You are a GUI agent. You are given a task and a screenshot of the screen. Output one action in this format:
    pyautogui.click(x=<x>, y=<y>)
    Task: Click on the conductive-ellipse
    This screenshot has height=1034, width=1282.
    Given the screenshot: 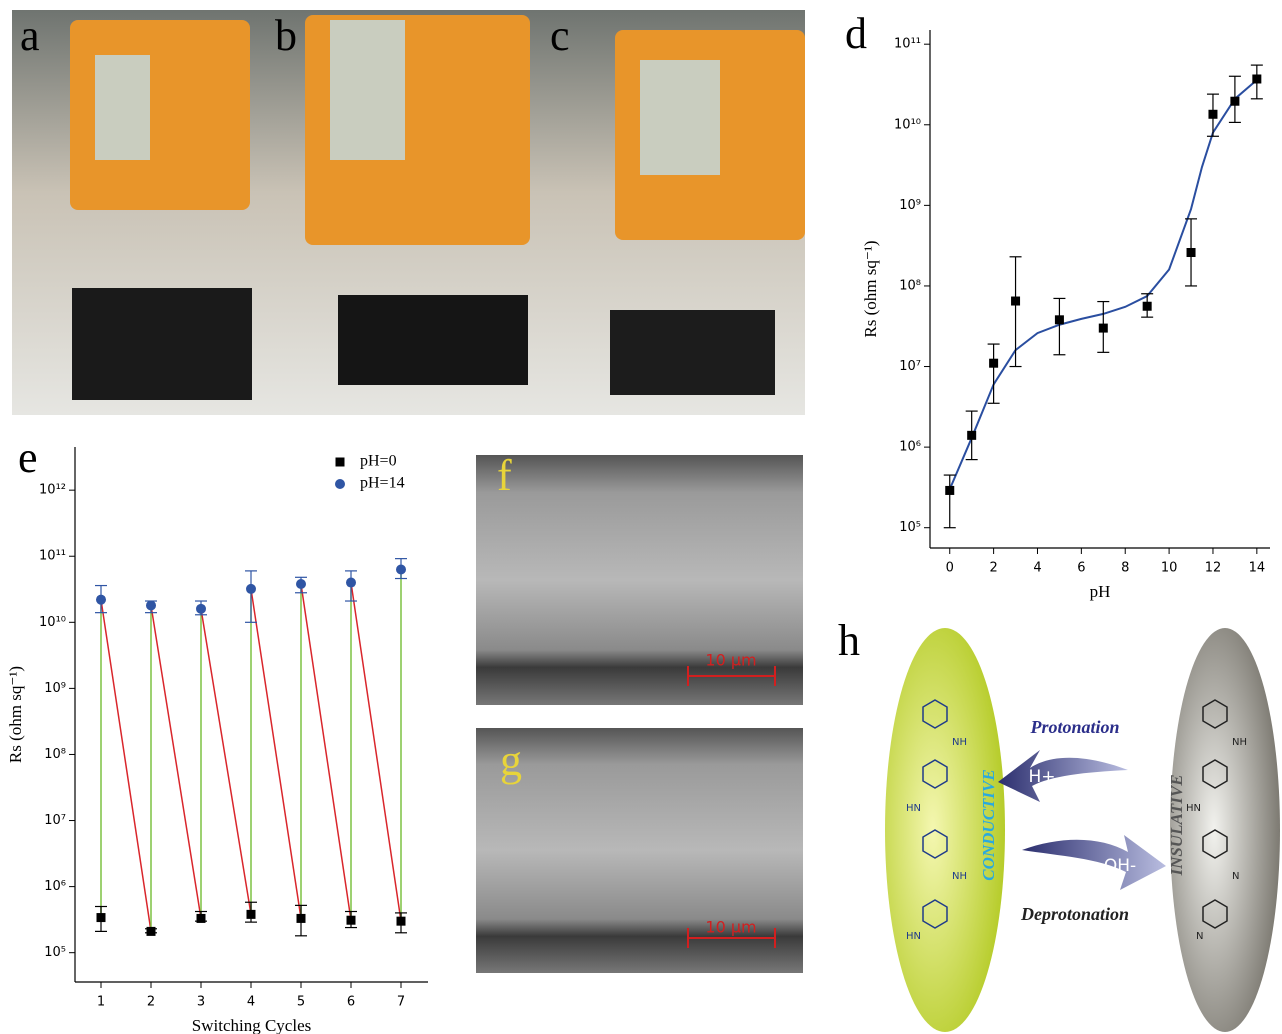 What is the action you would take?
    pyautogui.click(x=945, y=830)
    